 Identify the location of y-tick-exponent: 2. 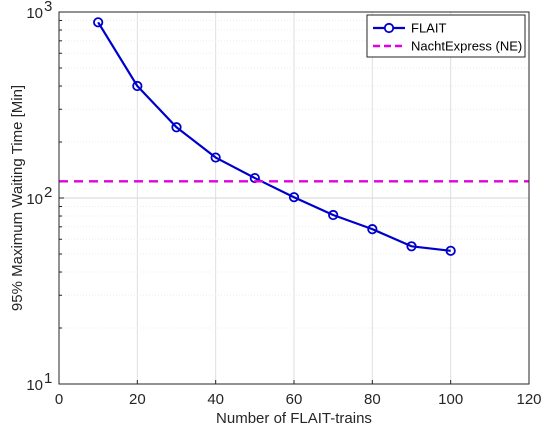
(48, 192).